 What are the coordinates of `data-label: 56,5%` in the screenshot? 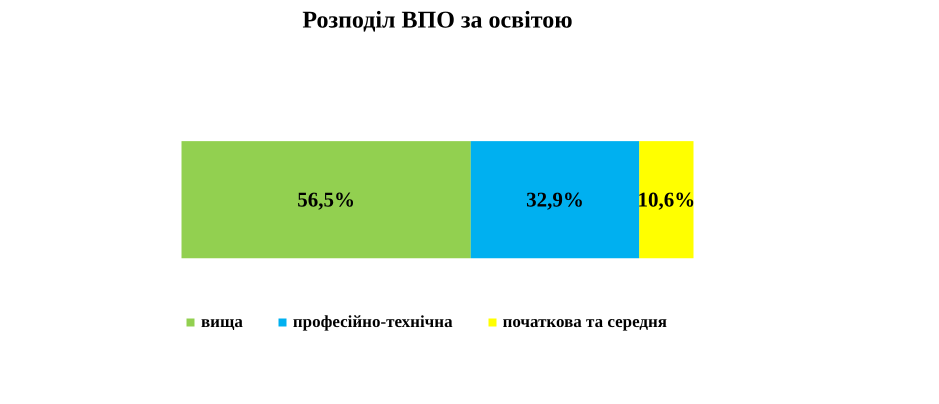 It's located at (326, 200).